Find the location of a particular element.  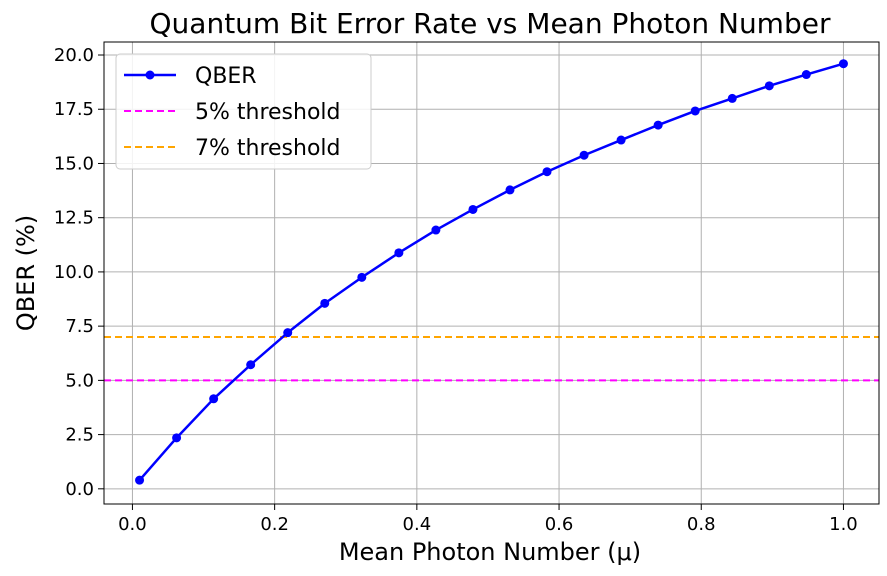

y-tick-label: 12.5 is located at coordinates (74, 218).